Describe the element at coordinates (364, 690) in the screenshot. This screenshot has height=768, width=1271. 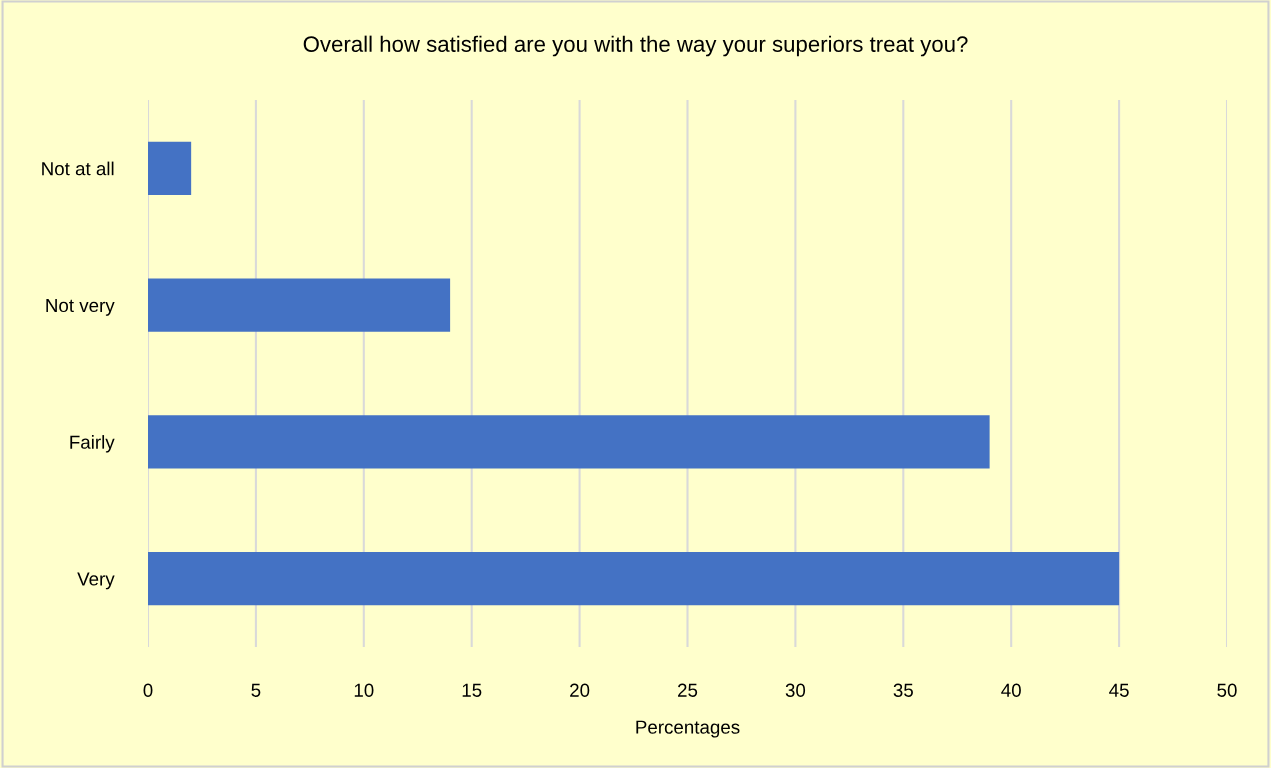
I see `x-tick-label: 10` at that location.